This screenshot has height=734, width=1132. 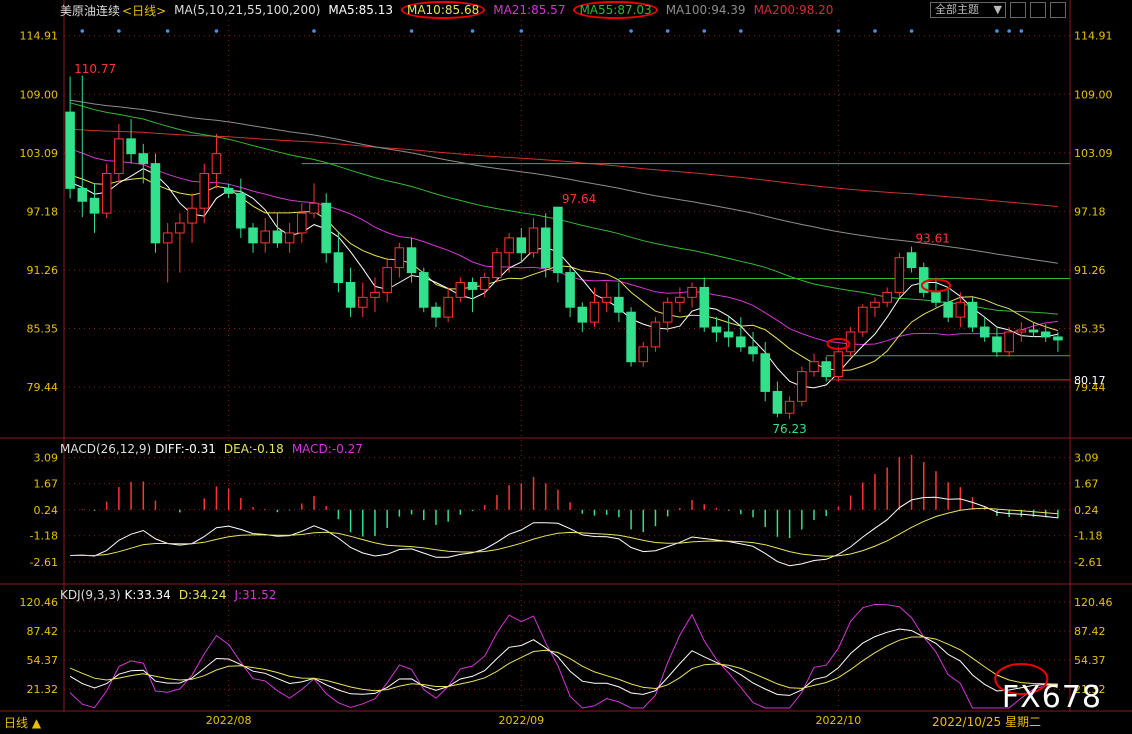 What do you see at coordinates (16, 723) in the screenshot?
I see `footer-period: 日线` at bounding box center [16, 723].